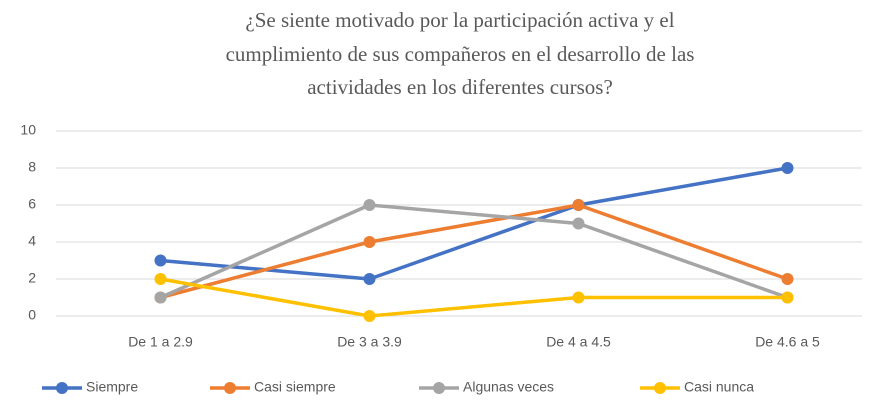  What do you see at coordinates (295, 387) in the screenshot?
I see `legend-label: Casi siempre` at bounding box center [295, 387].